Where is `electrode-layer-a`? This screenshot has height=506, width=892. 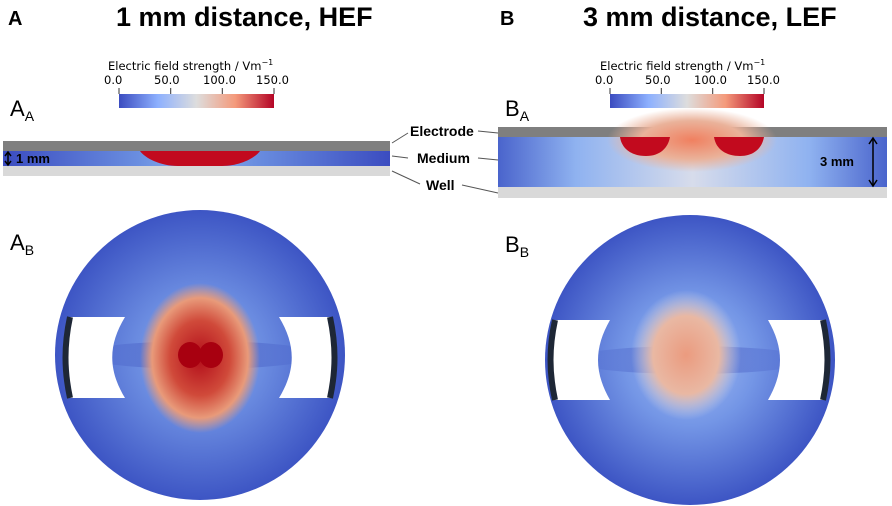
electrode-layer-a is located at coordinates (196, 146).